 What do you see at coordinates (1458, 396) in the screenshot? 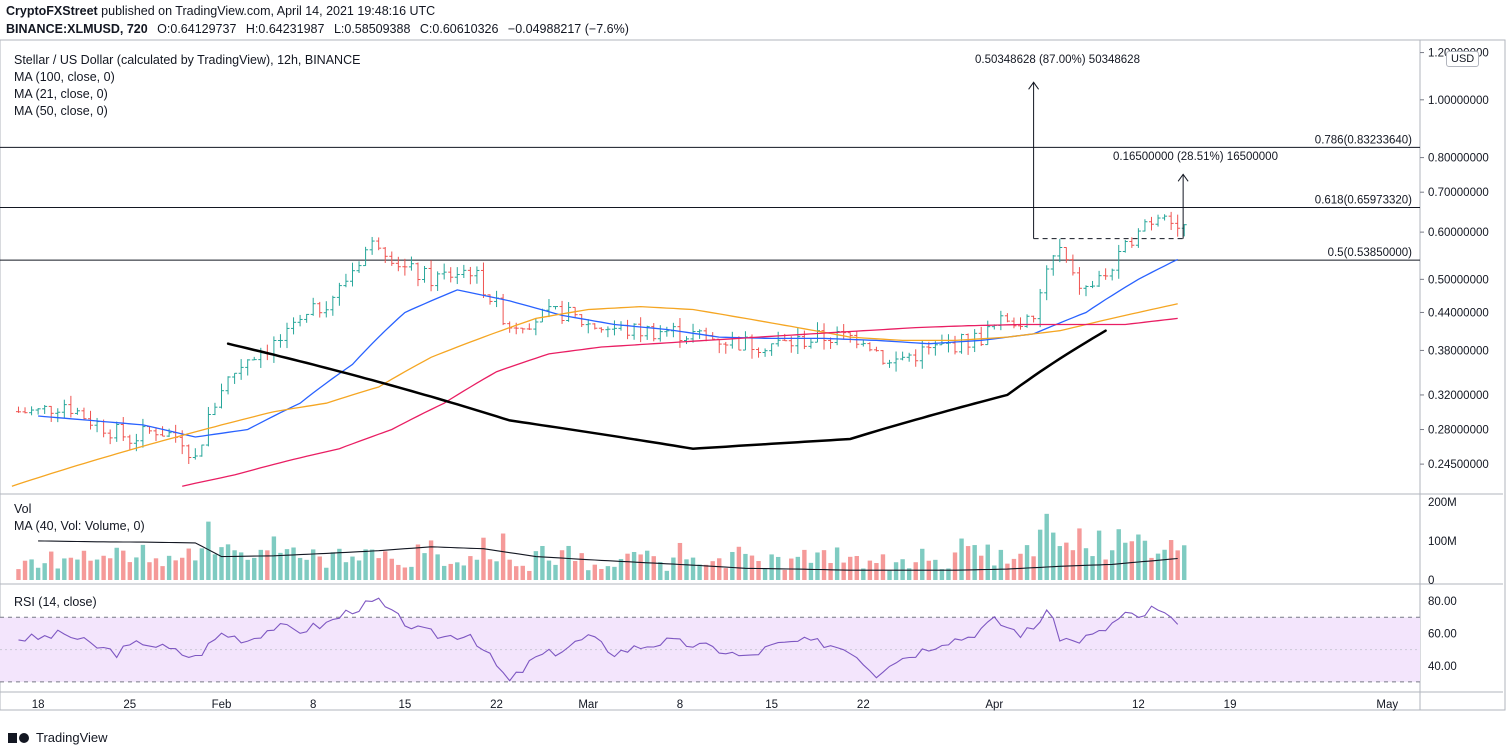
I see `price-tick-label: 0.32000000` at bounding box center [1458, 396].